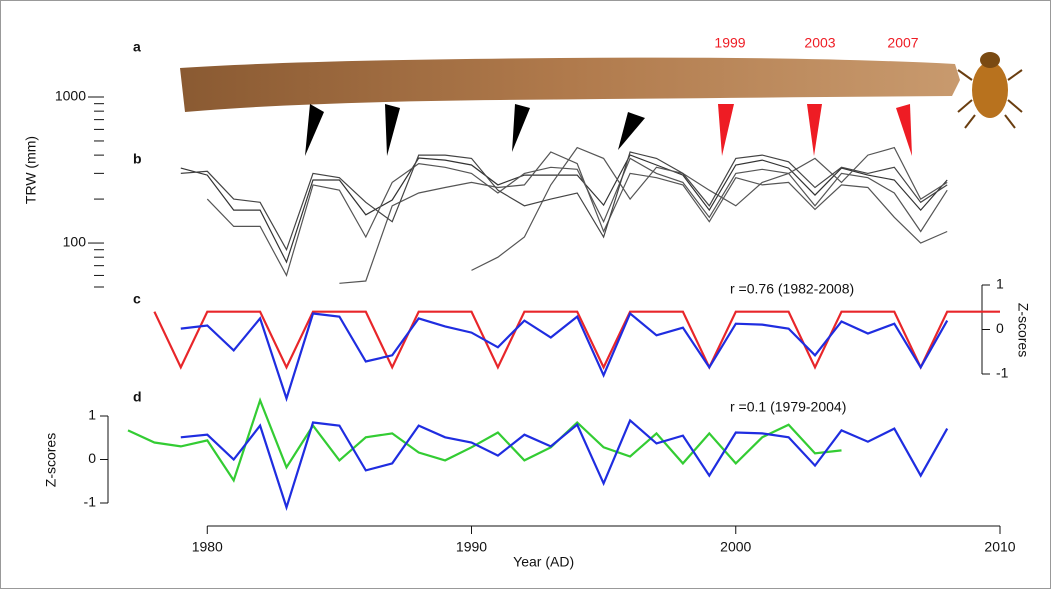 The width and height of the screenshot is (1051, 589). I want to click on panel-label: c, so click(137, 299).